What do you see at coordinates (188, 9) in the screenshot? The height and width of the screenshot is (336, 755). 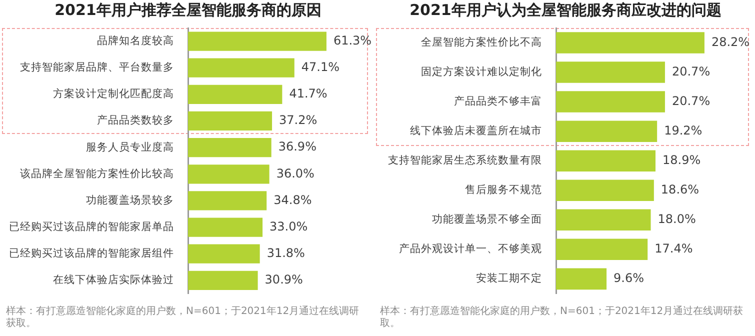 I see `chart-title: 2021年用户推荐全屋智能服务商的原因` at bounding box center [188, 9].